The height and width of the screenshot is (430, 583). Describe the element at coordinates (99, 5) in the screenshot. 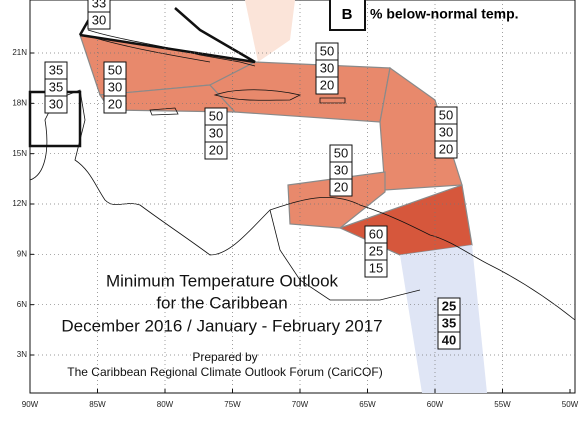

I see `prob-value: 33` at that location.